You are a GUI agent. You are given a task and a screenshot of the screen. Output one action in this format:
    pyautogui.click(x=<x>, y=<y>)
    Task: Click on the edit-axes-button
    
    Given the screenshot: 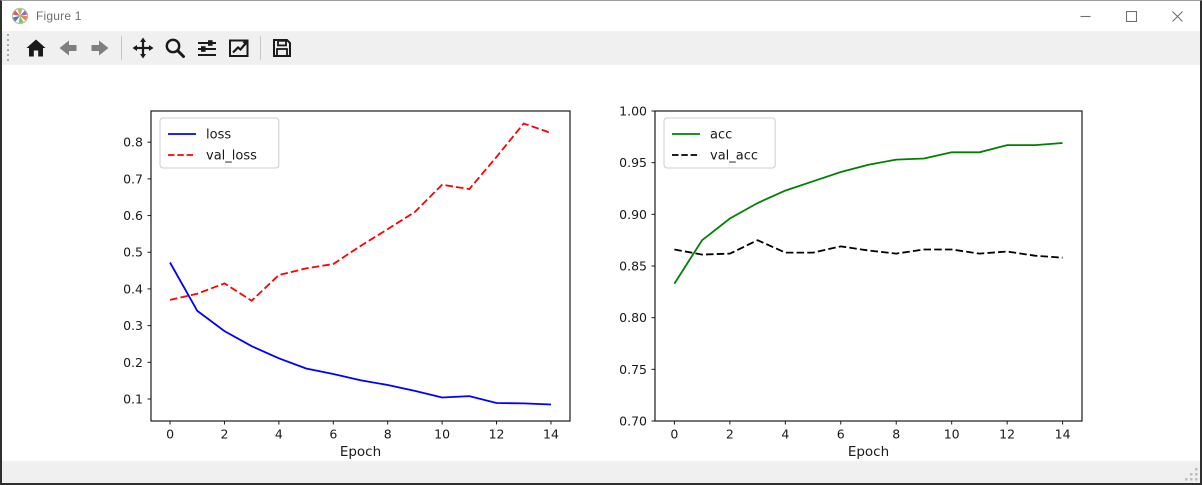 What is the action you would take?
    pyautogui.click(x=239, y=48)
    